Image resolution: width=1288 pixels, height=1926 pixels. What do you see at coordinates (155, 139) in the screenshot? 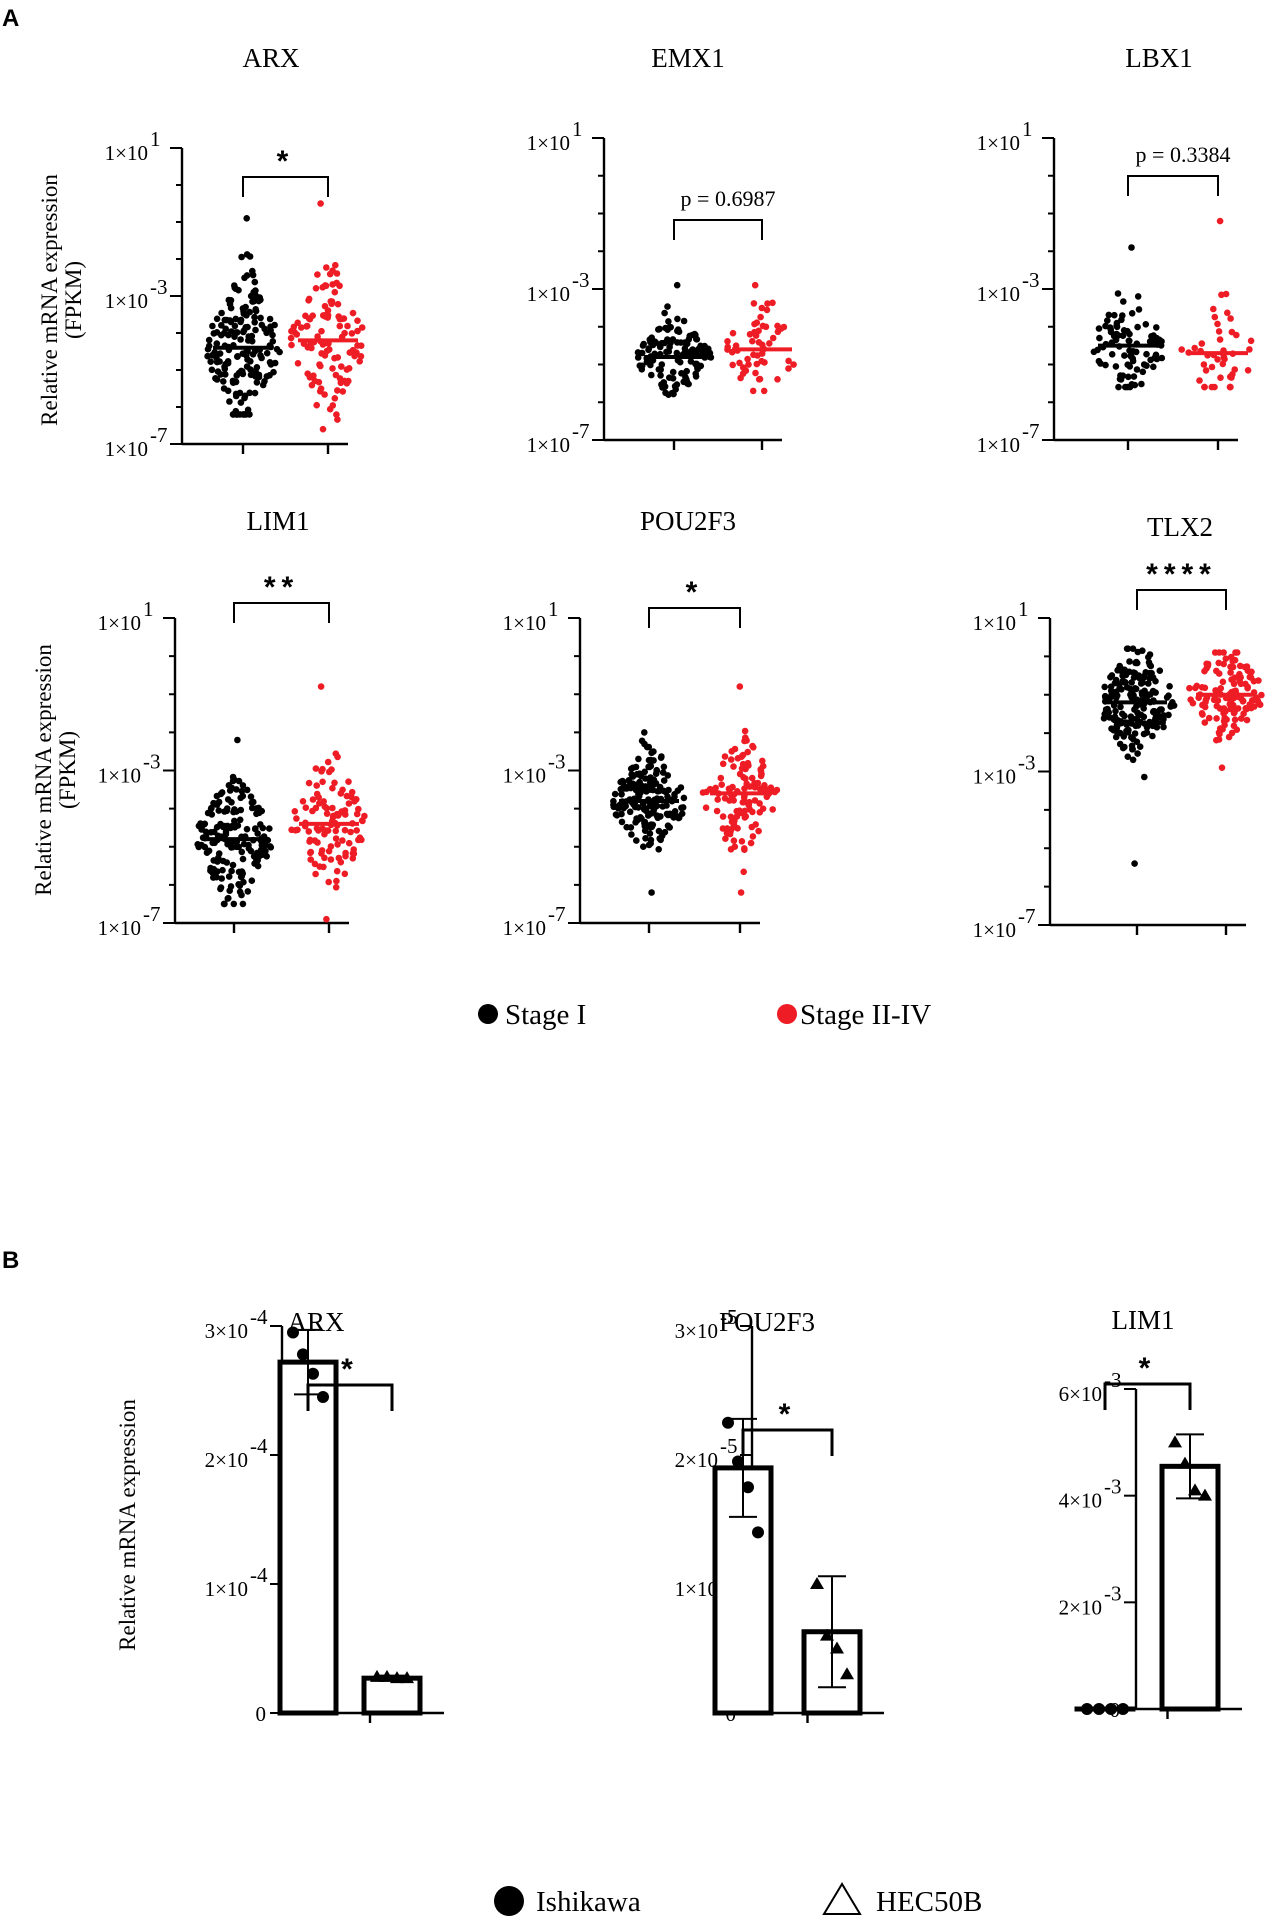
I see `y-tick-exponent: 1` at bounding box center [155, 139].